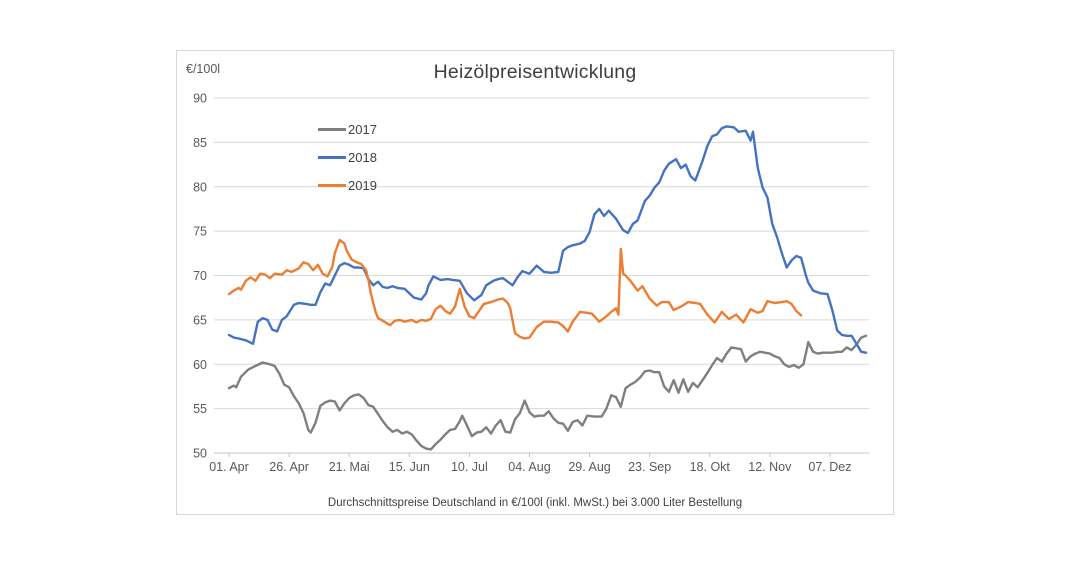 The width and height of the screenshot is (1091, 583). Describe the element at coordinates (200, 454) in the screenshot. I see `y-tick-label-50: 50` at that location.